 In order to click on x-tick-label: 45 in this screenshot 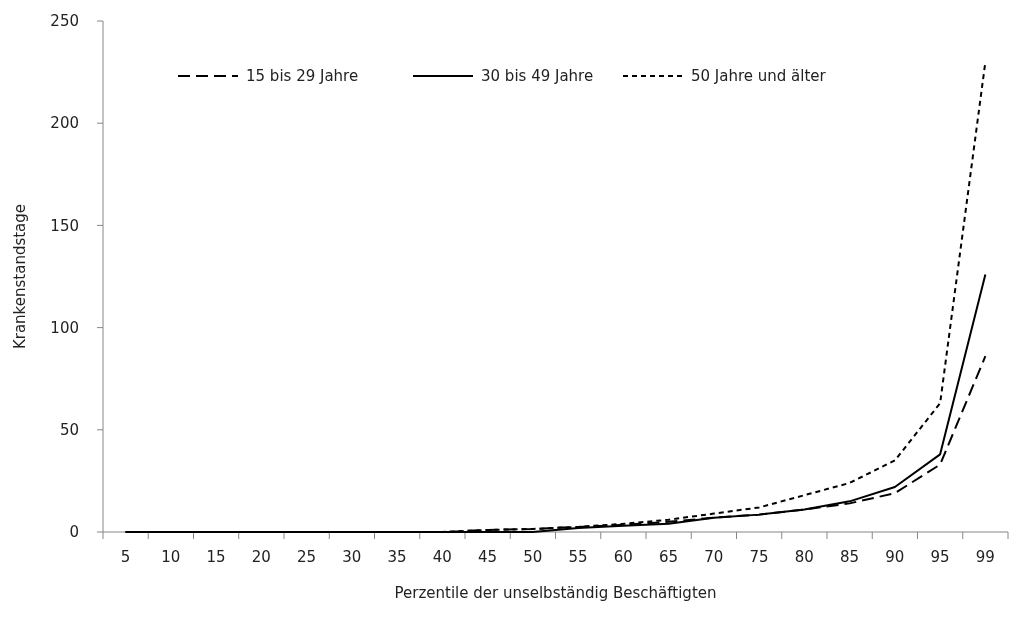, I will do `click(488, 557)`.